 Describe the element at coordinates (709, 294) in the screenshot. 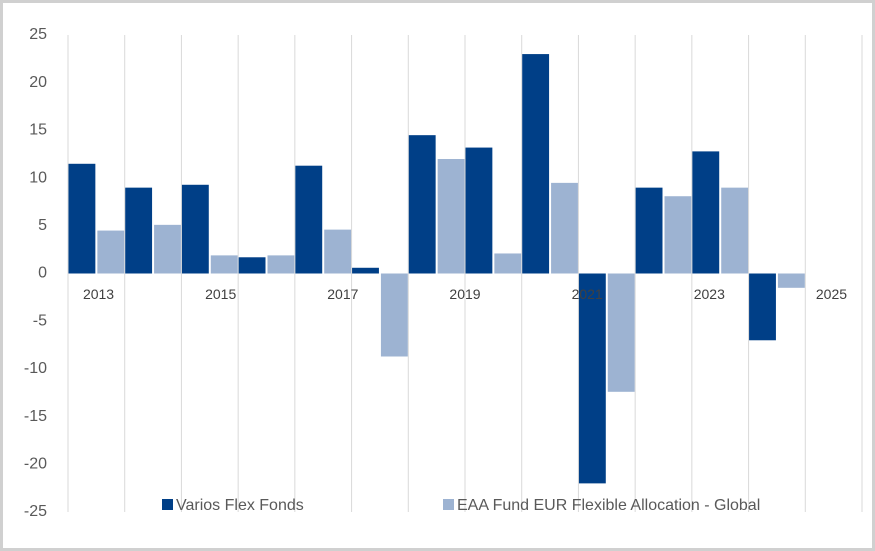

I see `x-tick-label: 2023` at that location.